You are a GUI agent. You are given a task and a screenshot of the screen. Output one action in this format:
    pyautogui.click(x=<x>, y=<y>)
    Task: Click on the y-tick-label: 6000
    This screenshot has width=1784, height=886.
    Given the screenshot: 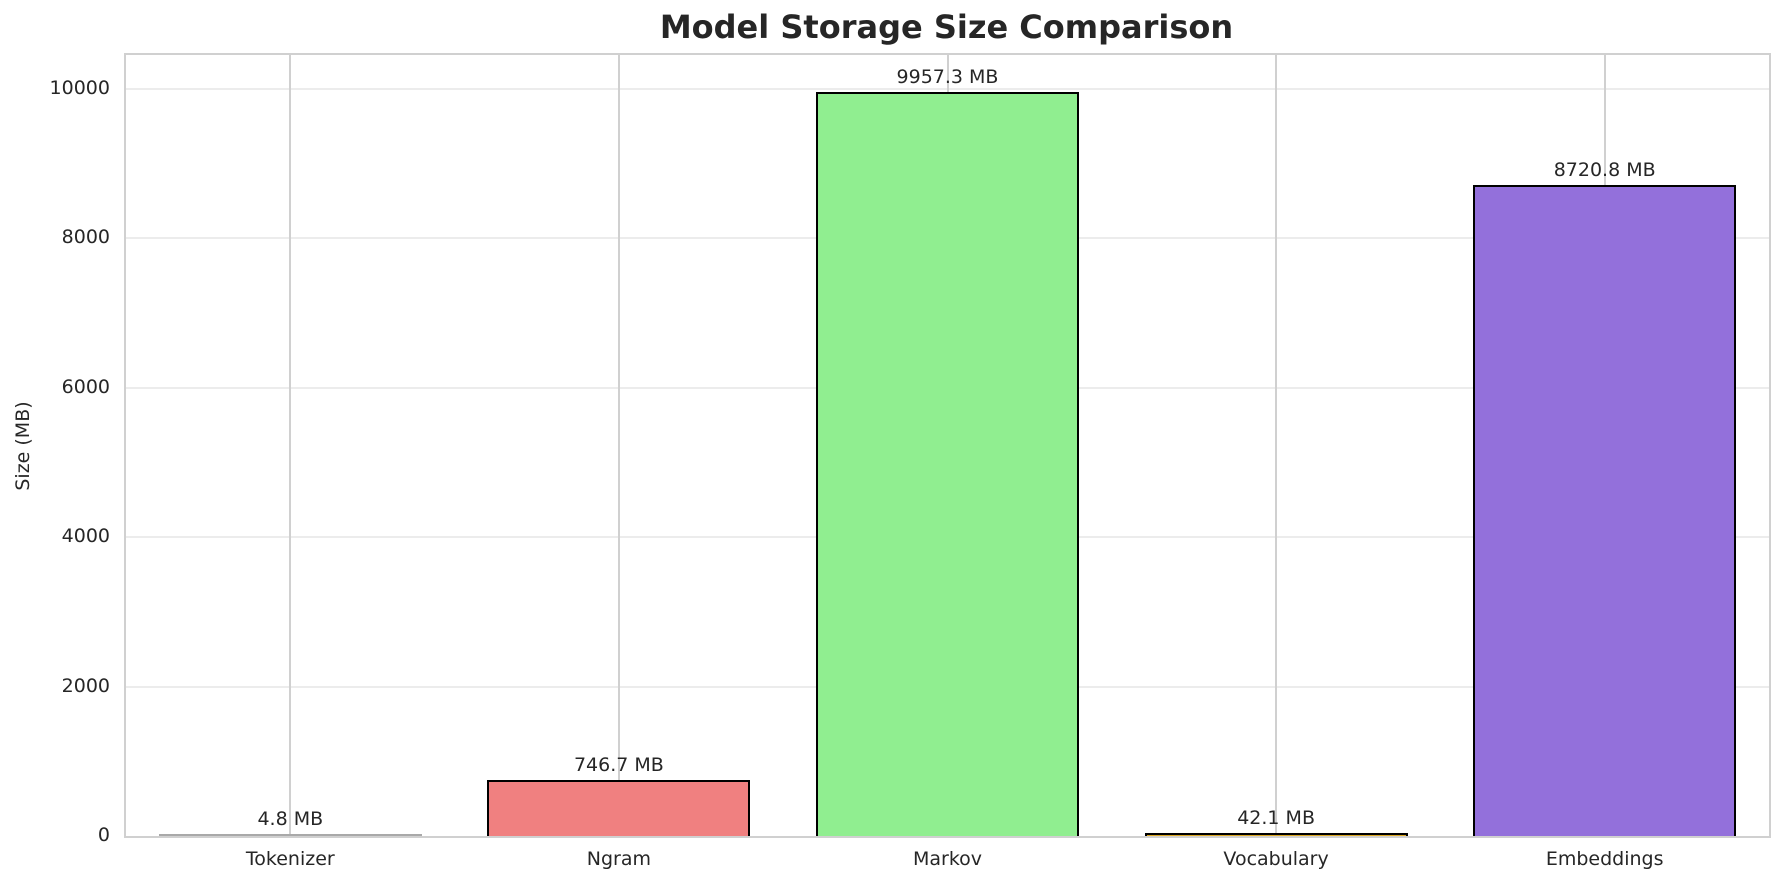 What is the action you would take?
    pyautogui.click(x=85, y=386)
    